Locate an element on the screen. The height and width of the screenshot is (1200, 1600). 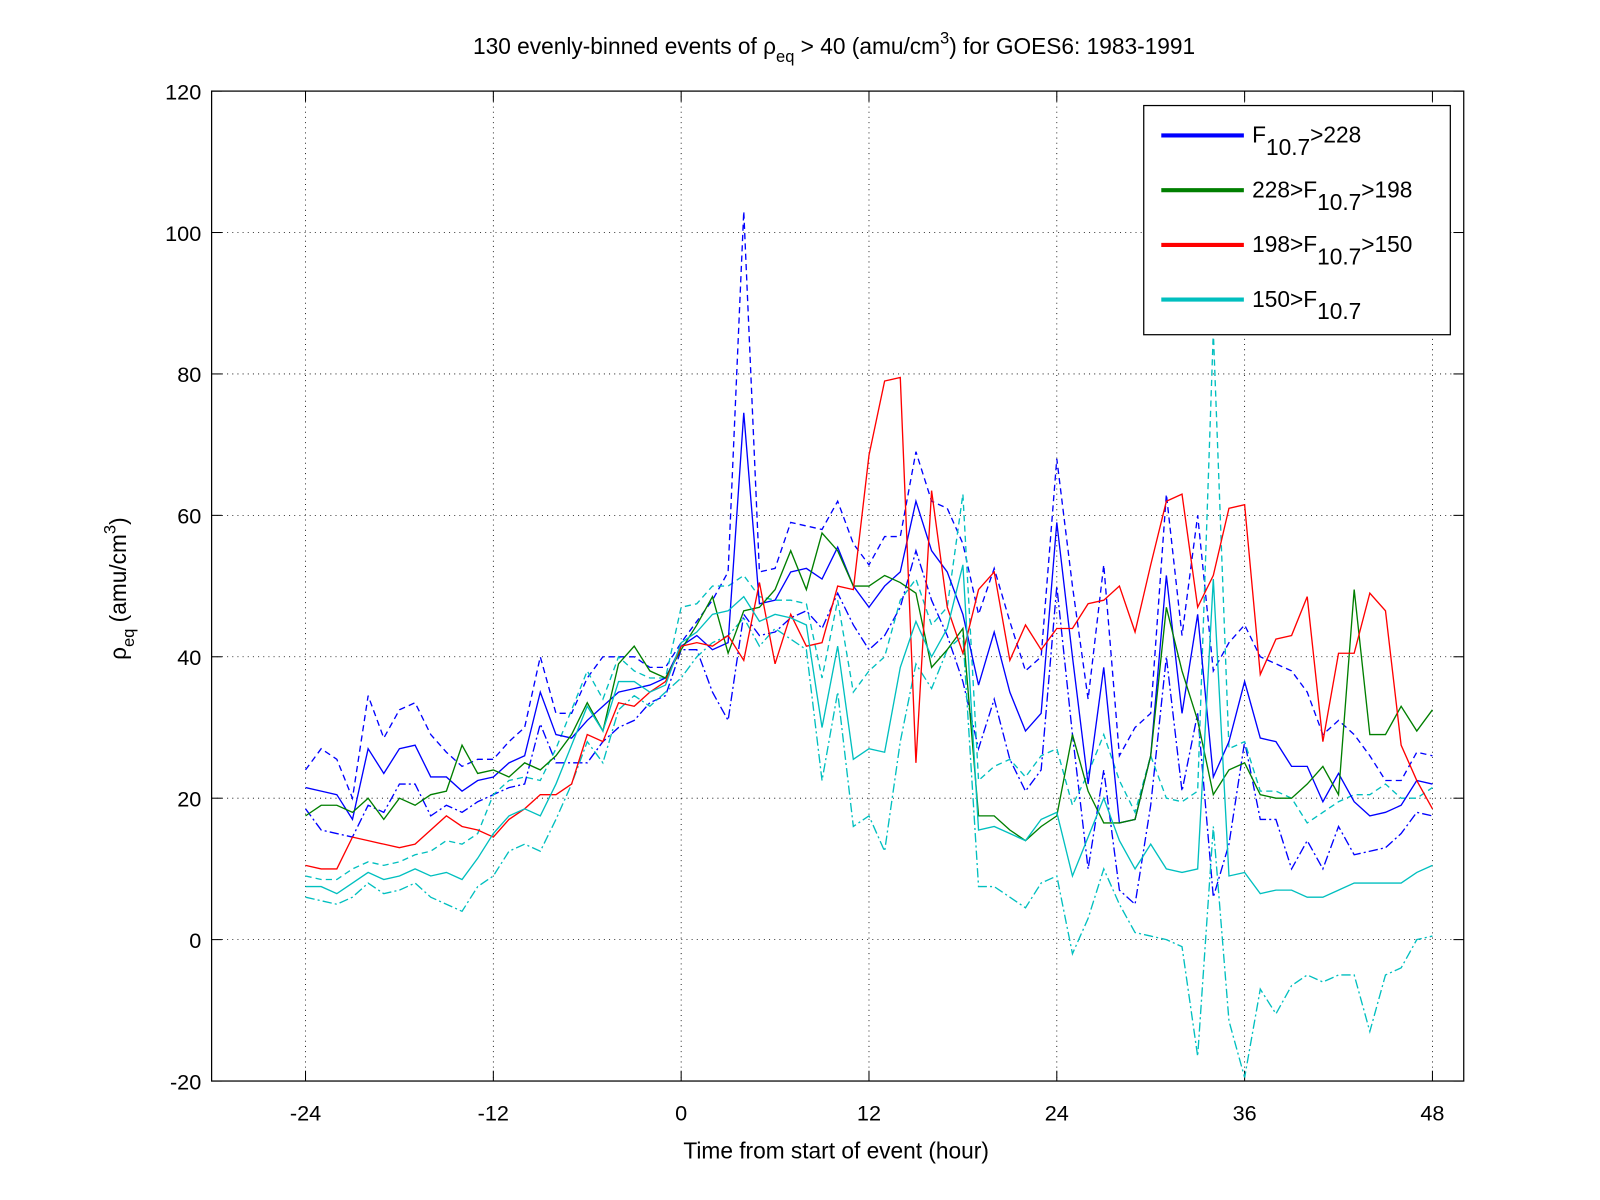
y-label-text: ρ is located at coordinates (118, 653).